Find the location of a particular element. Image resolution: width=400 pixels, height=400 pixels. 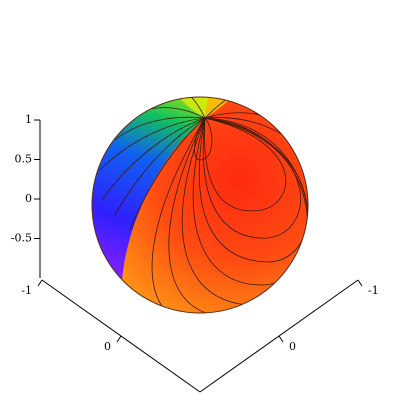

z-tick-label: 0.5 is located at coordinates (24, 159).